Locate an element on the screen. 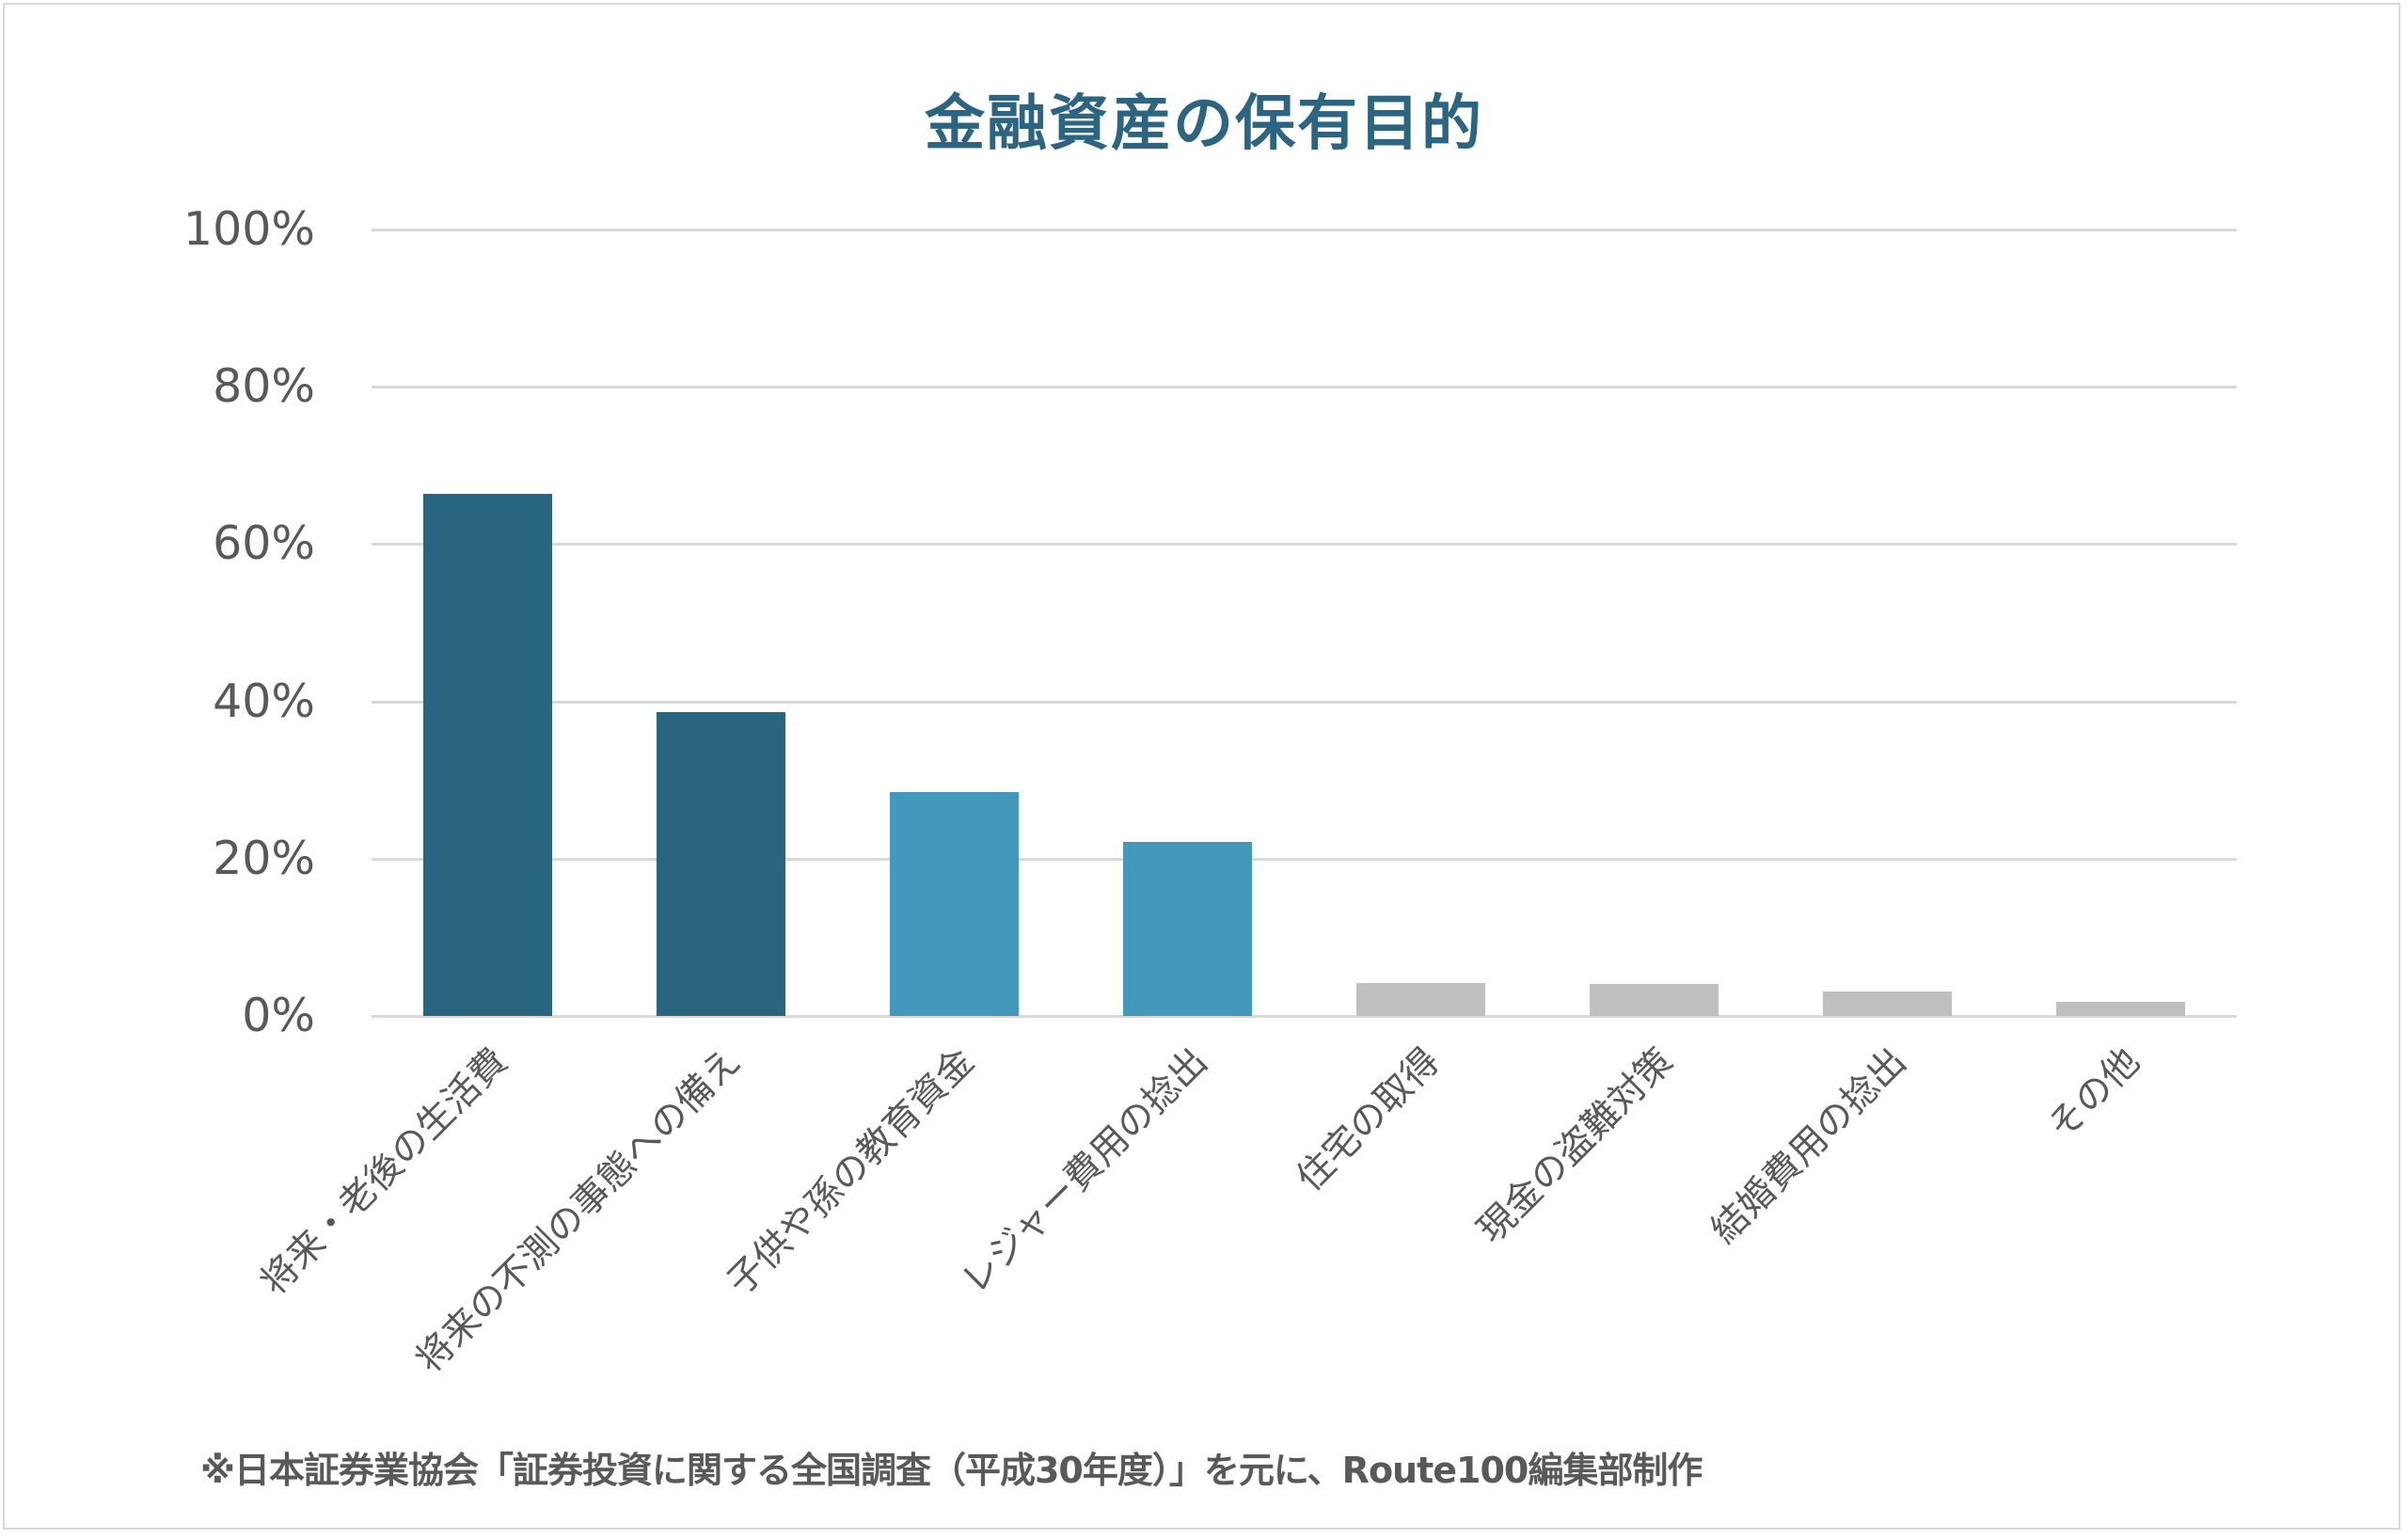 Image resolution: width=2408 pixels, height=1539 pixels. y-tick-label: 60% is located at coordinates (264, 543).